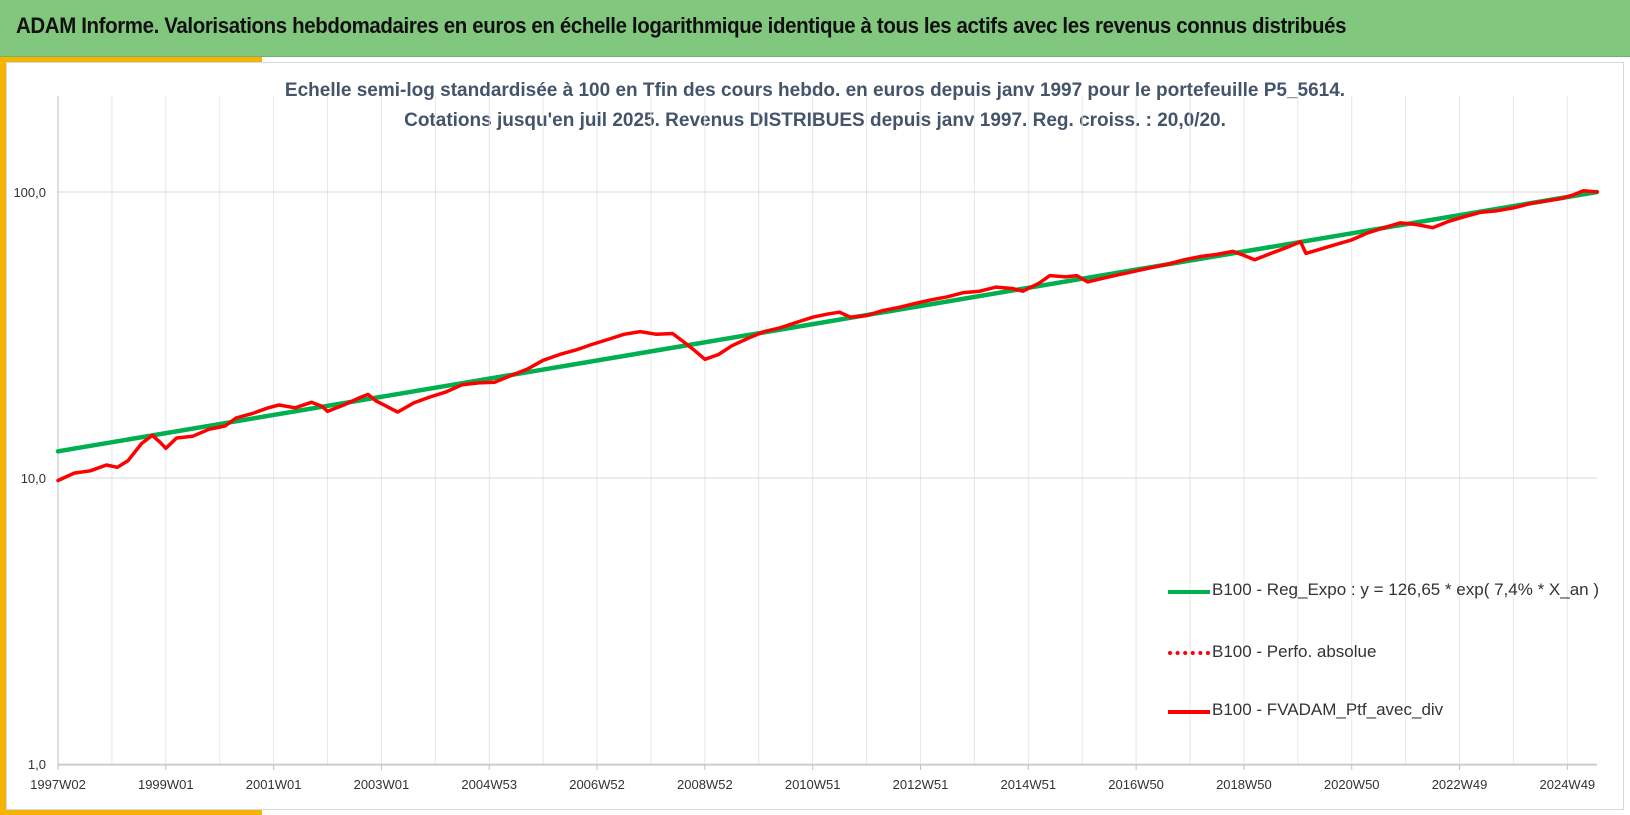 This screenshot has height=815, width=1630. I want to click on x-tick-label: 2006W52, so click(597, 784).